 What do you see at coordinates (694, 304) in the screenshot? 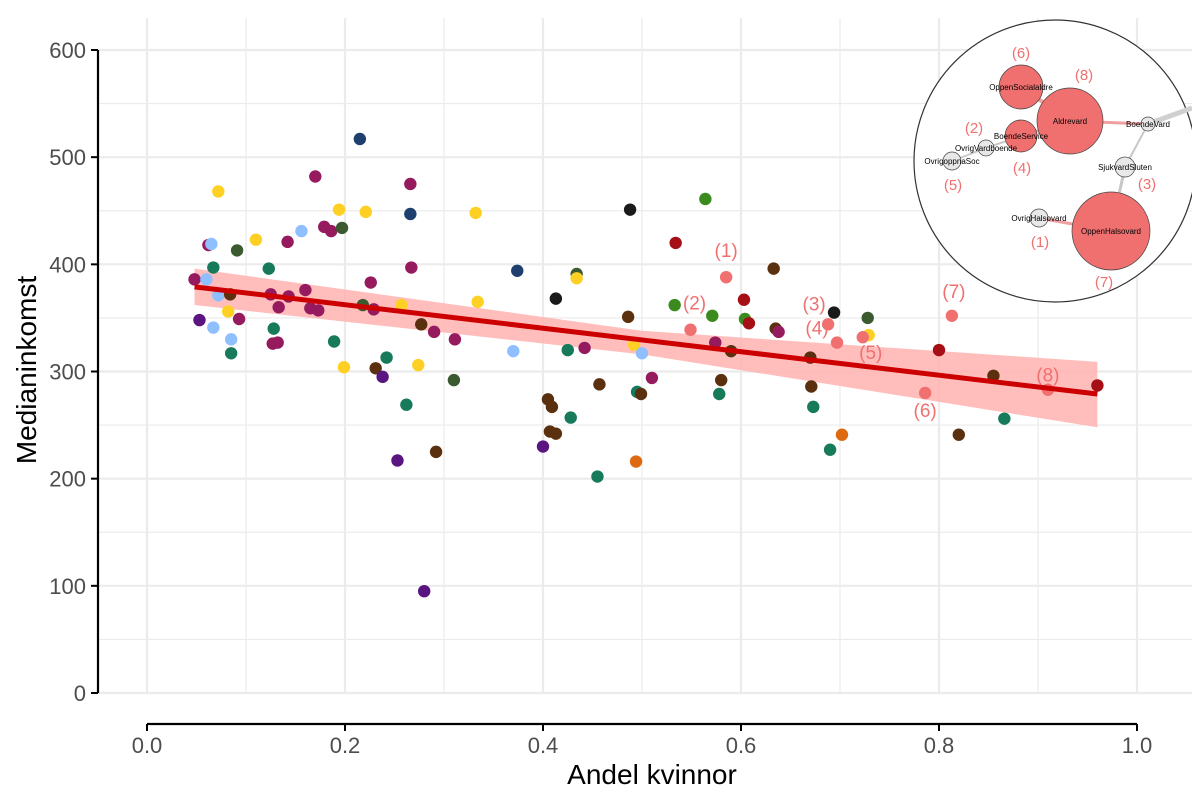
I see `highlight-label: (2)` at bounding box center [694, 304].